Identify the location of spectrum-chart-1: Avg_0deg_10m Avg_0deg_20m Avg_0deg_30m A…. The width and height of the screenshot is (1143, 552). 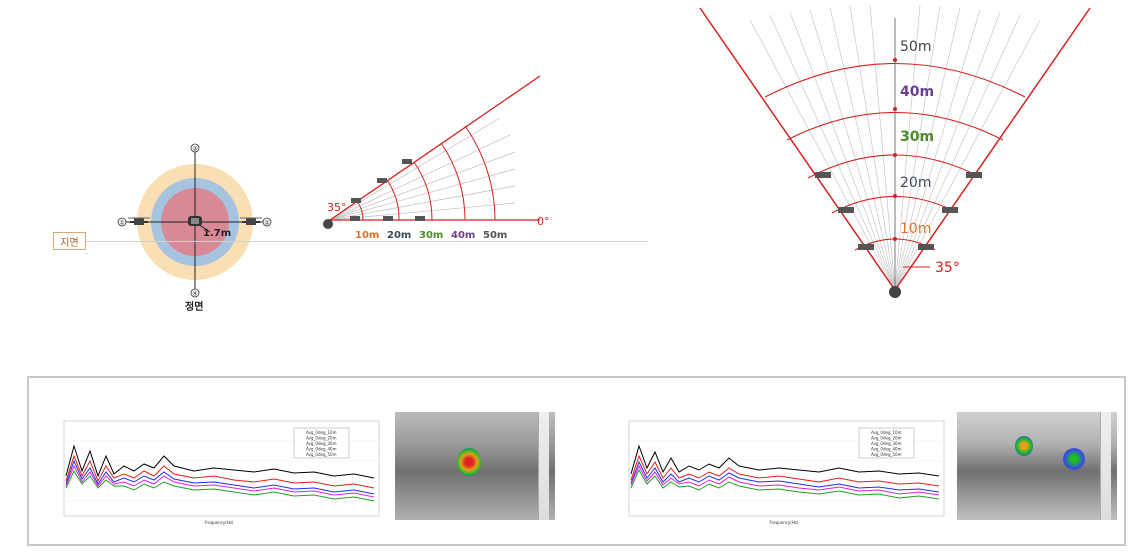
(219, 471).